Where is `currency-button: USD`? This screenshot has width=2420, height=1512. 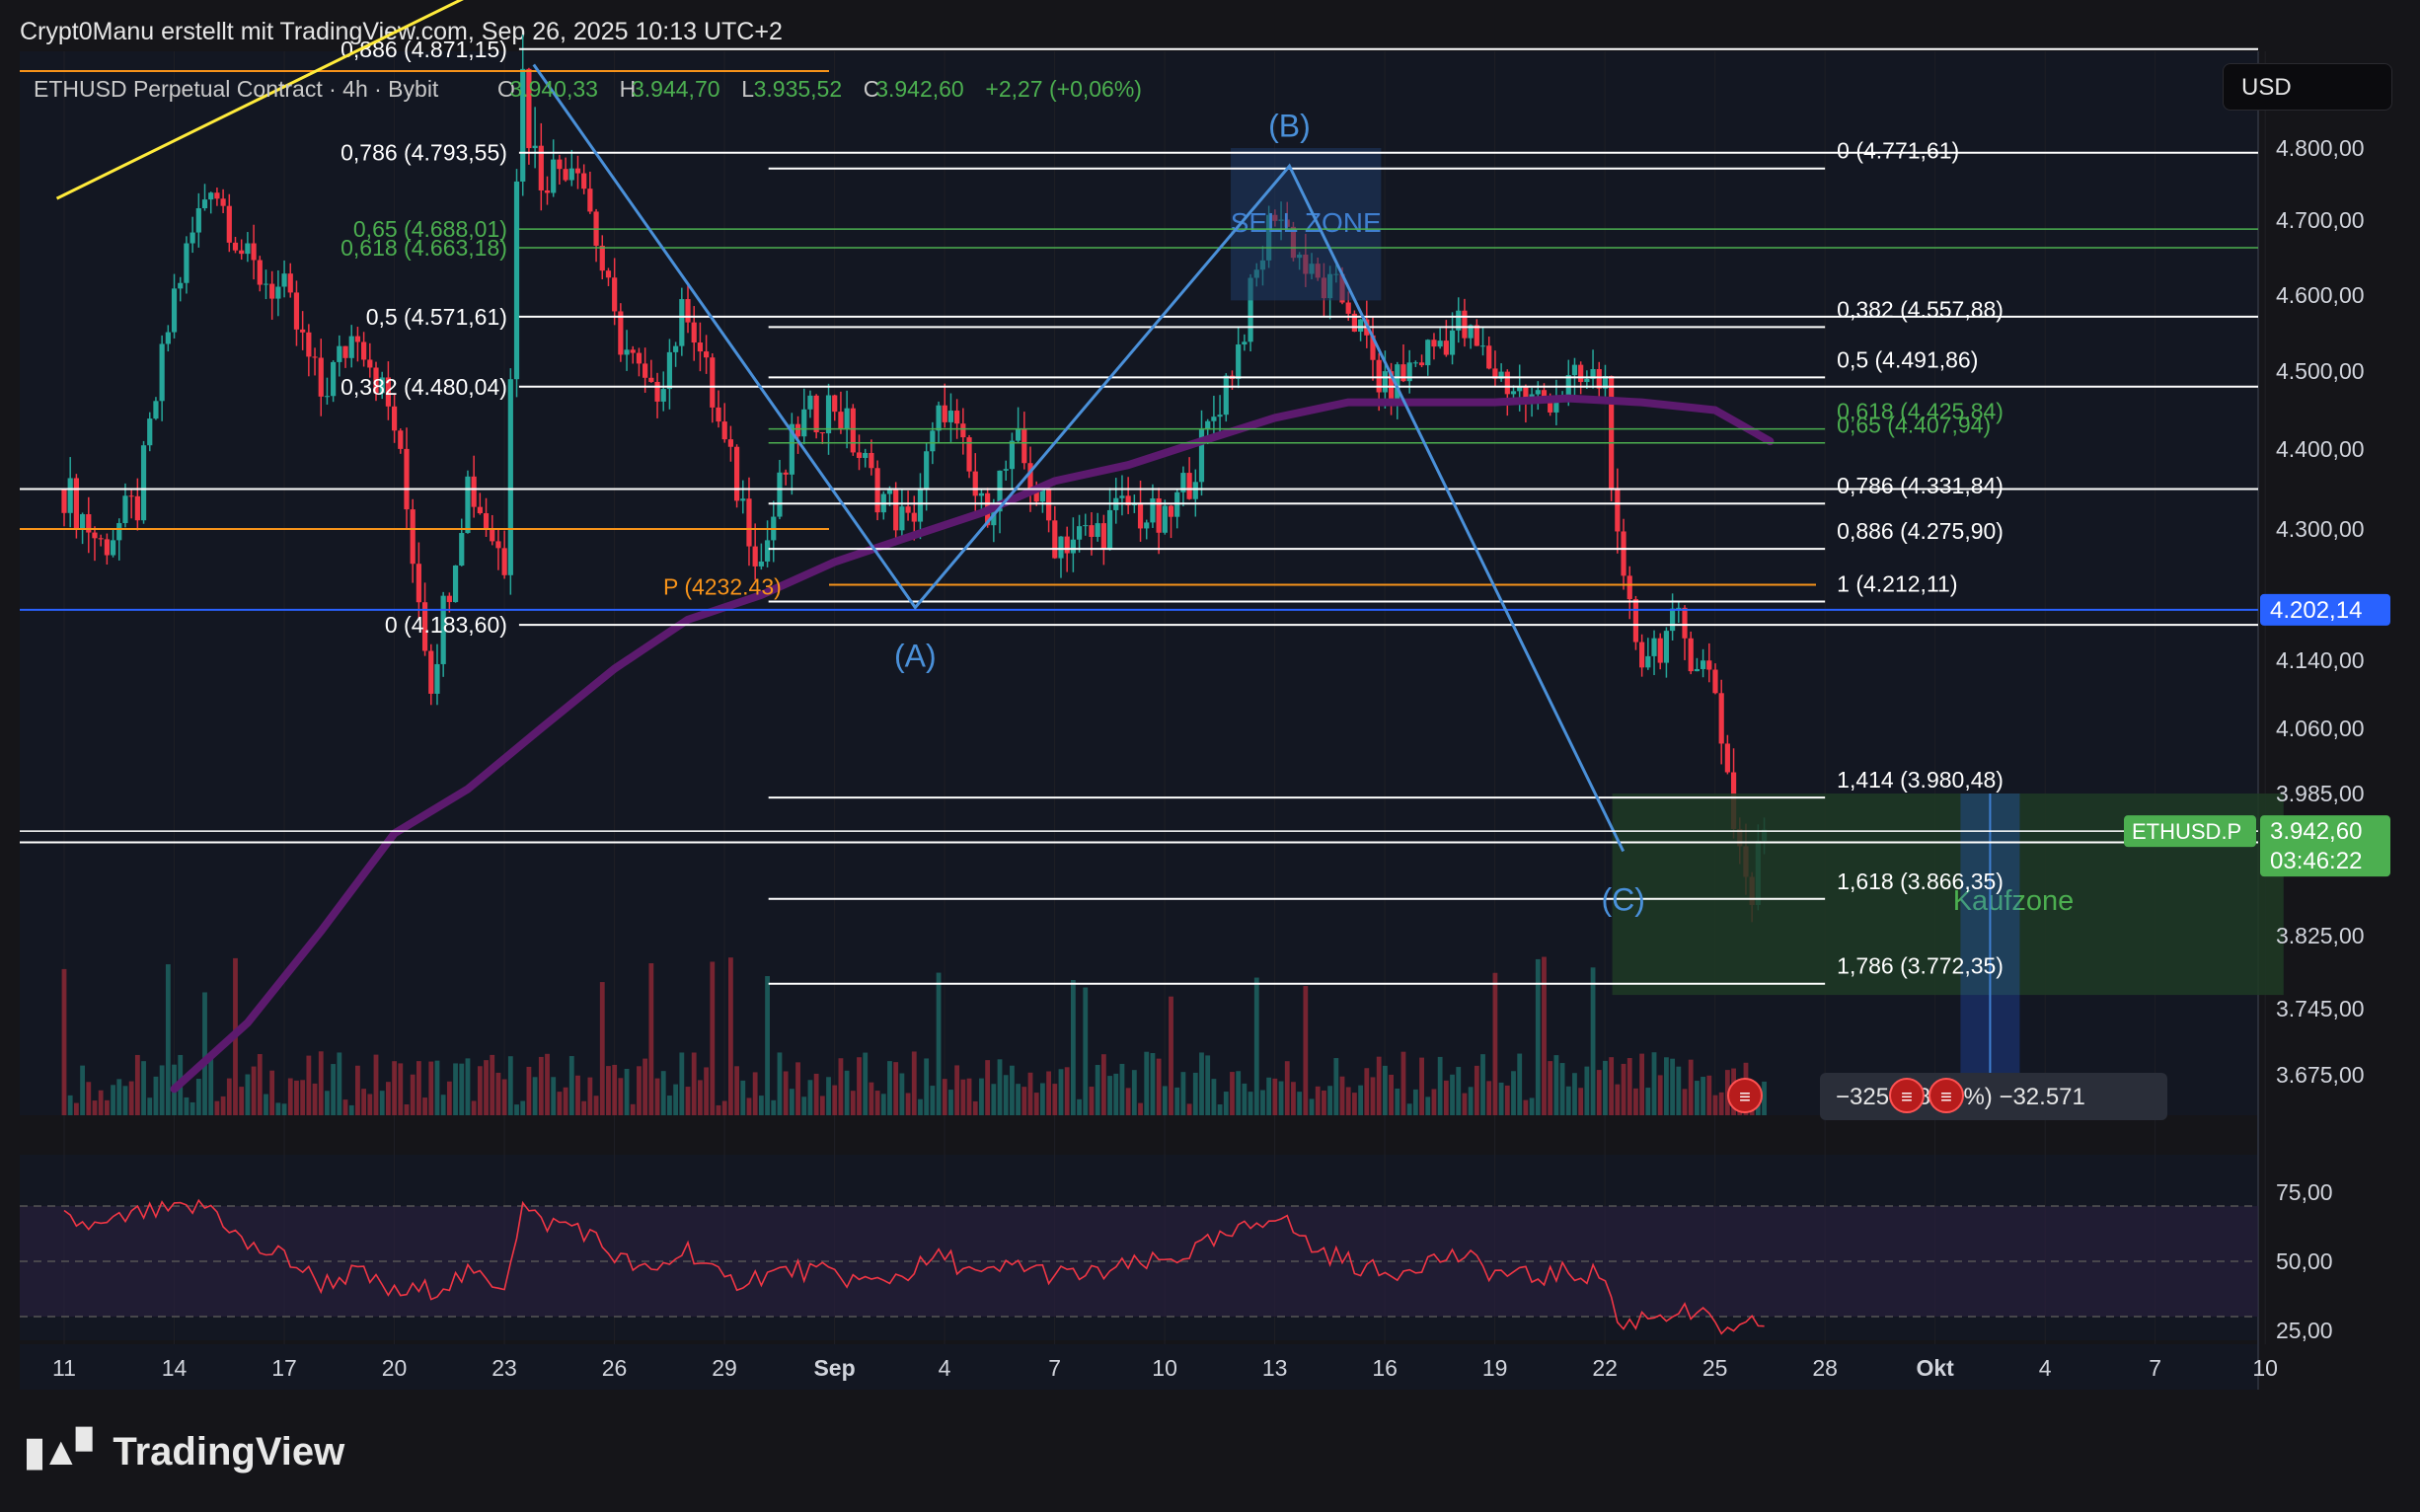
currency-button: USD is located at coordinates (2307, 87).